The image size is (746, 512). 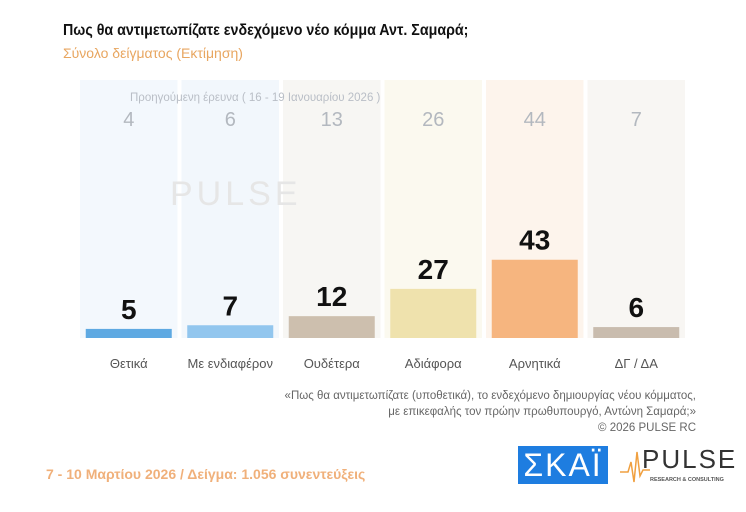 I want to click on copyright: © 2026 PULSE RC, so click(x=647, y=428).